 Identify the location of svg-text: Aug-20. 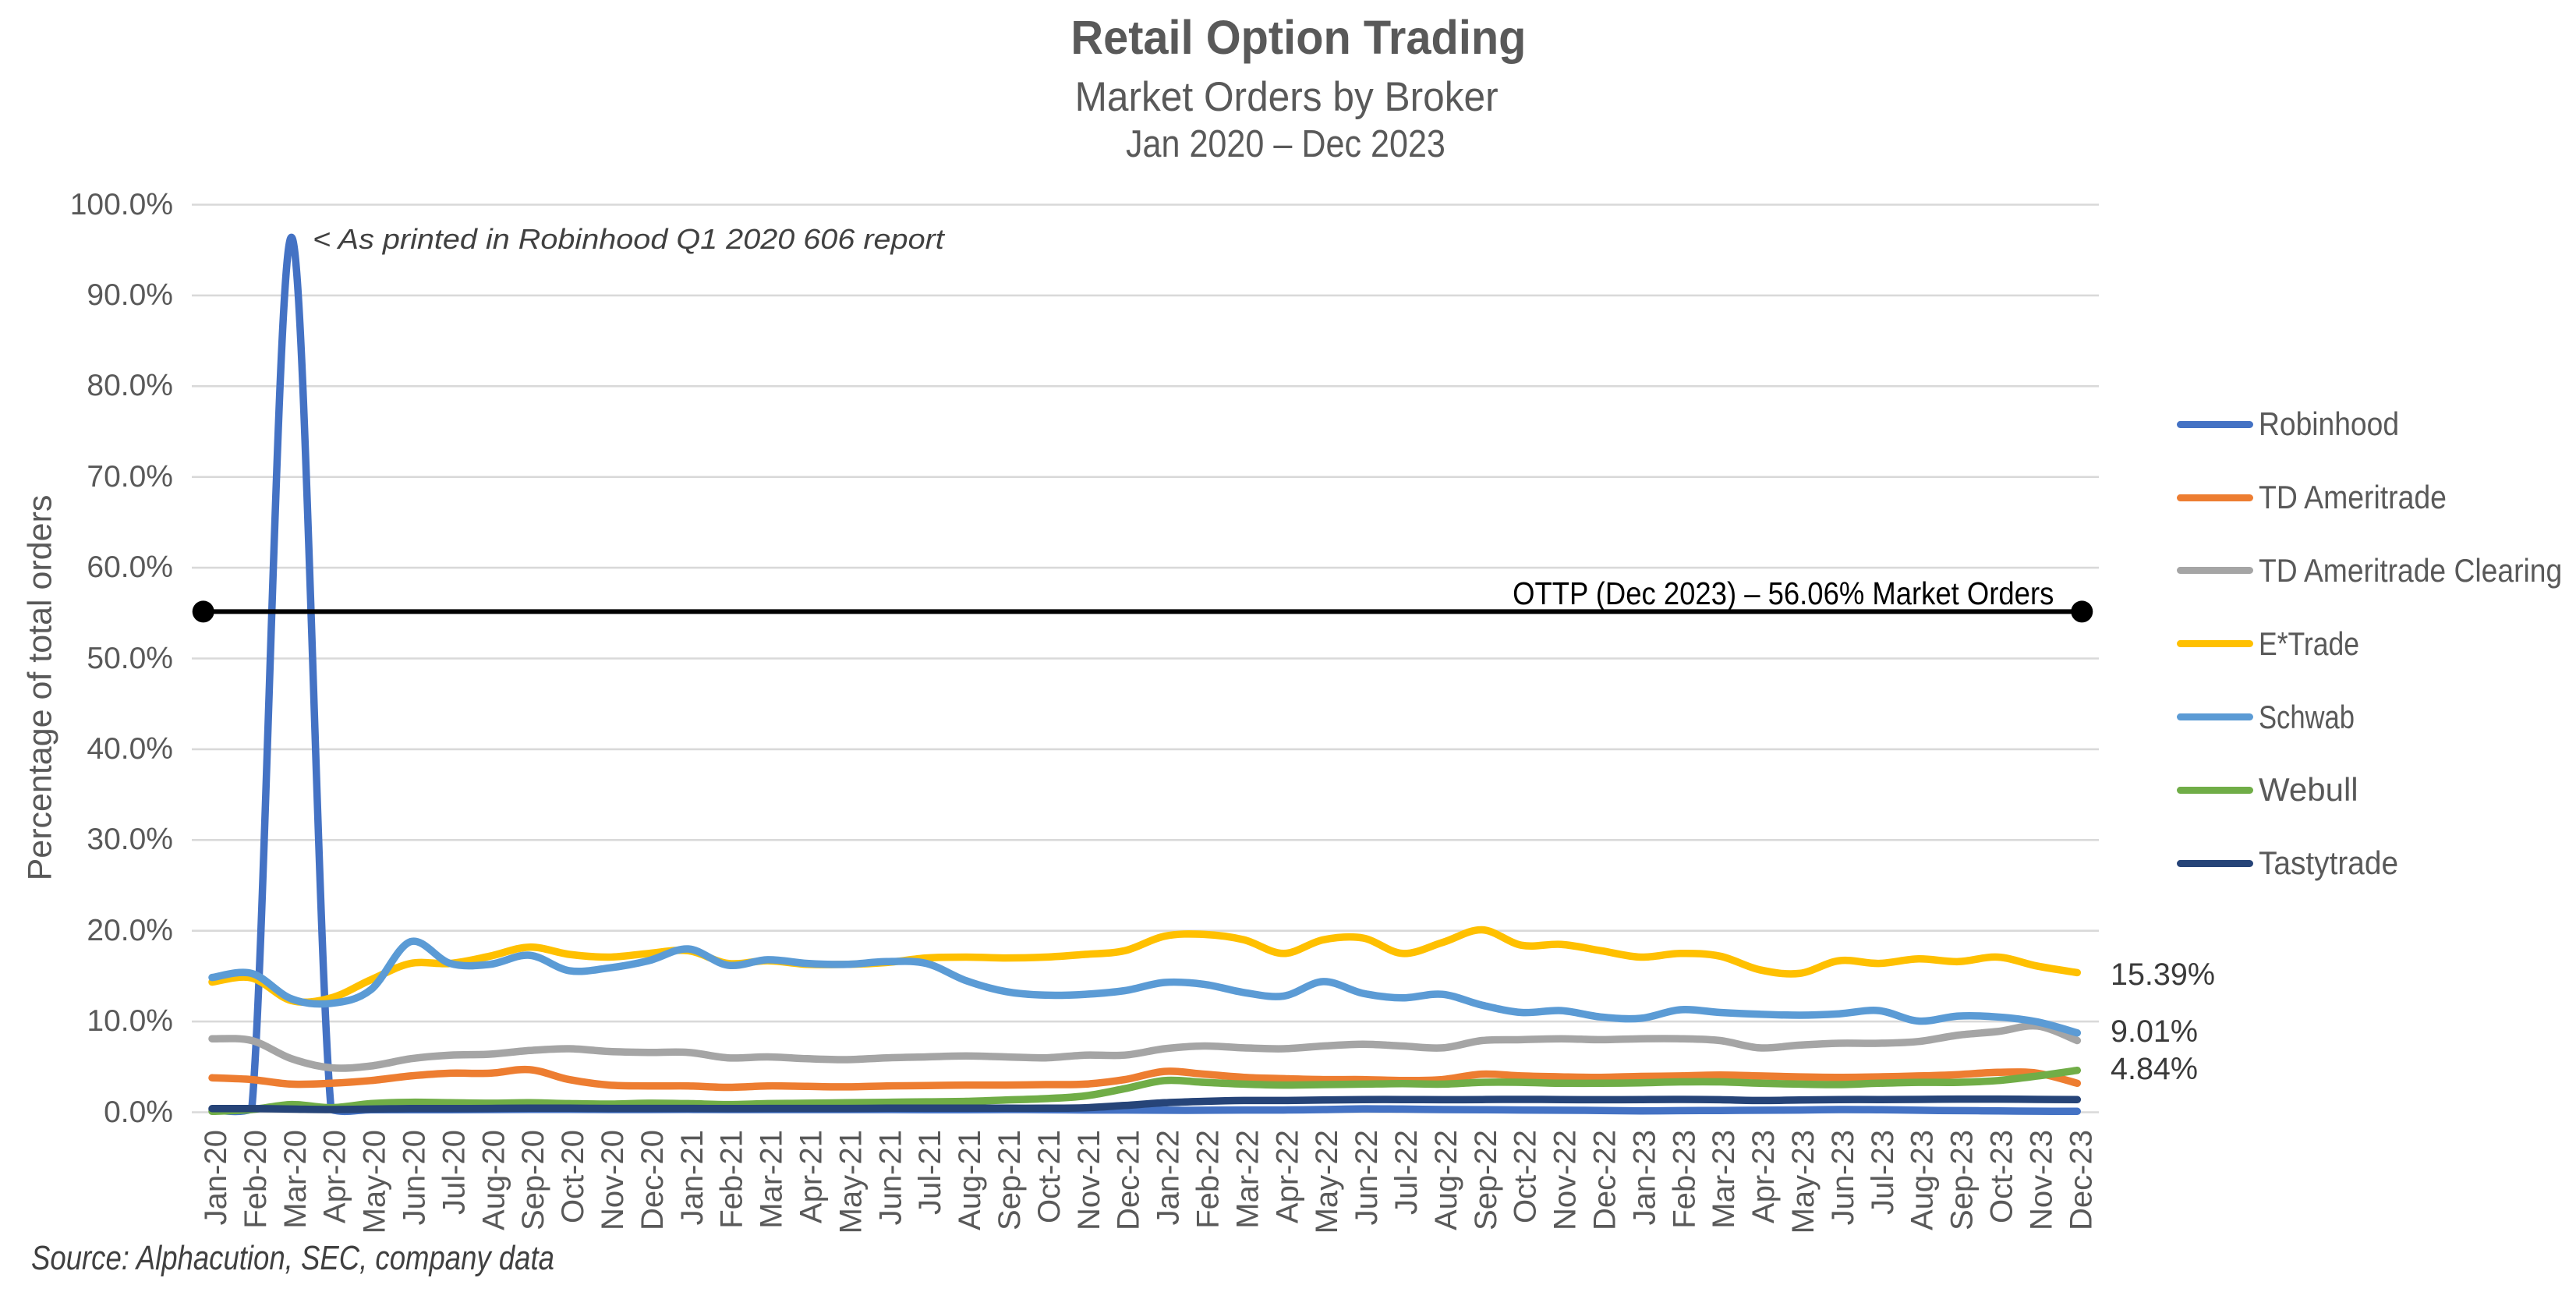
(493, 1180).